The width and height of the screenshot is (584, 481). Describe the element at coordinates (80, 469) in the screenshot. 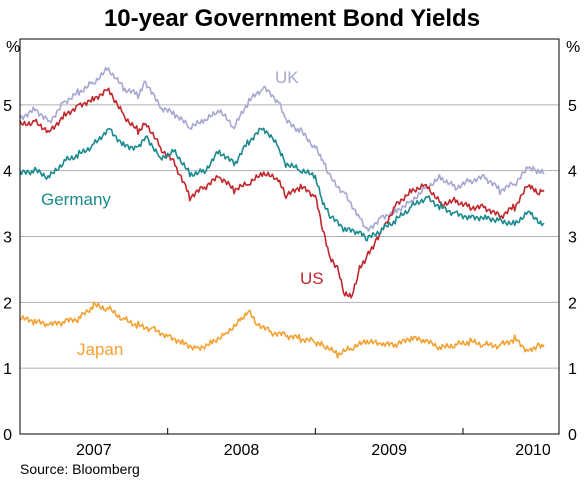

I see `source-note: Source: Bloomberg` at that location.